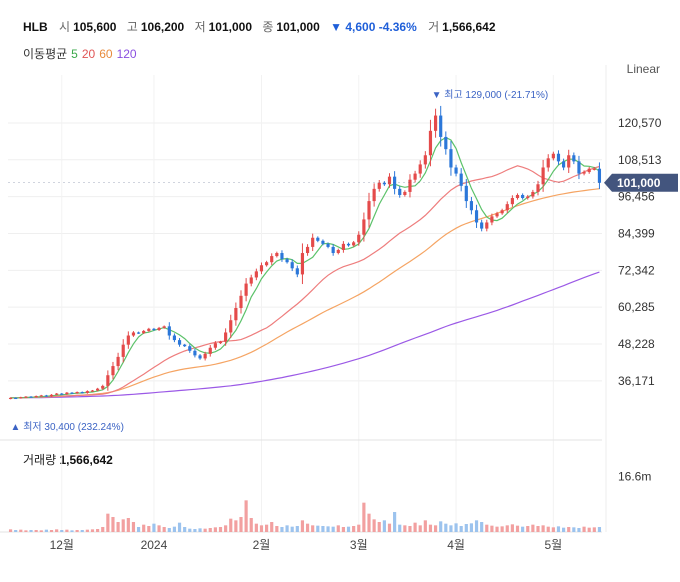 This screenshot has width=680, height=582. Describe the element at coordinates (636, 307) in the screenshot. I see `price-tick-label: 60,285` at that location.